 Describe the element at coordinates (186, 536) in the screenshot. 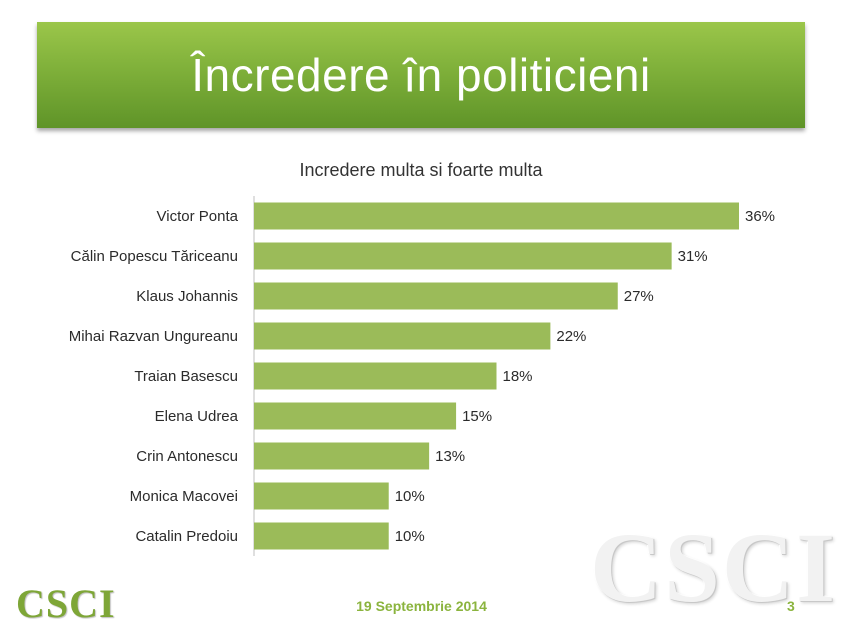

I see `category-label: Catalin Predoiu` at that location.